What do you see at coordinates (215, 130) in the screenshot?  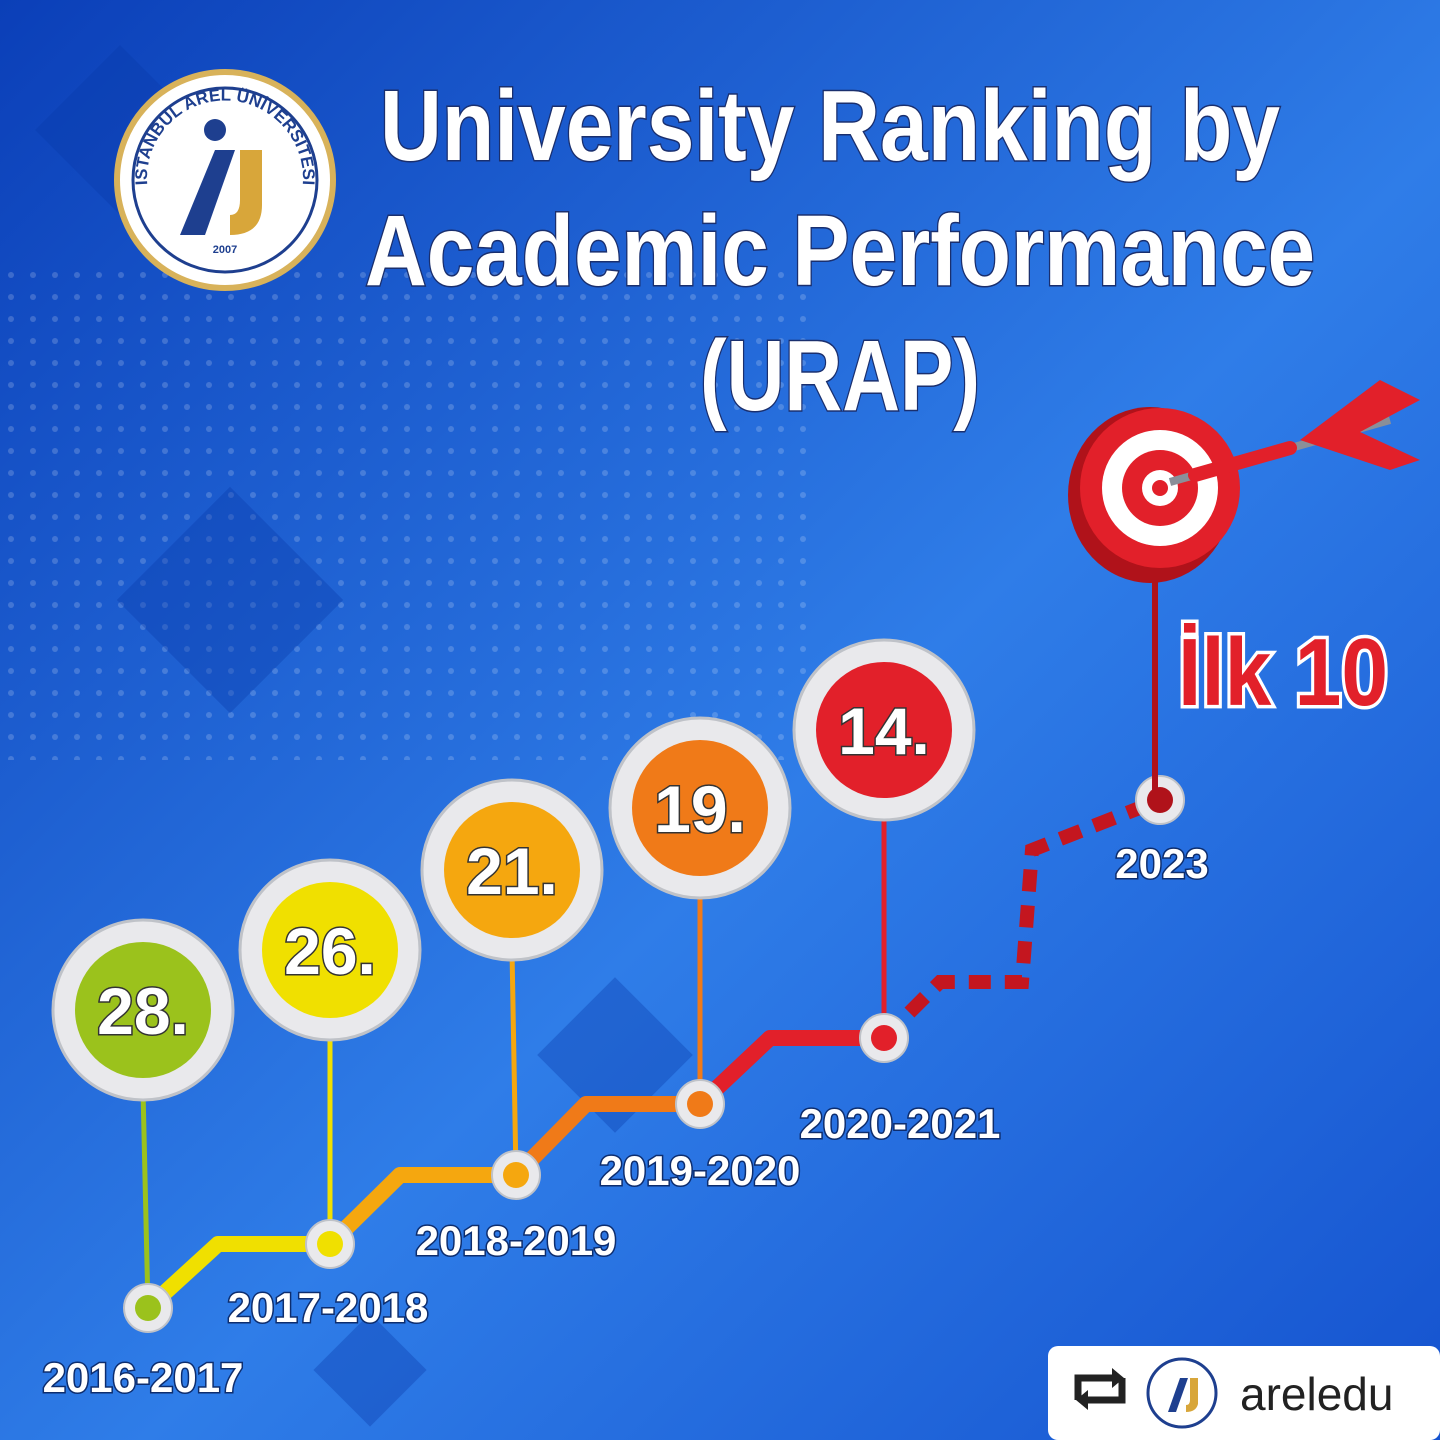 I see `logo-dot` at bounding box center [215, 130].